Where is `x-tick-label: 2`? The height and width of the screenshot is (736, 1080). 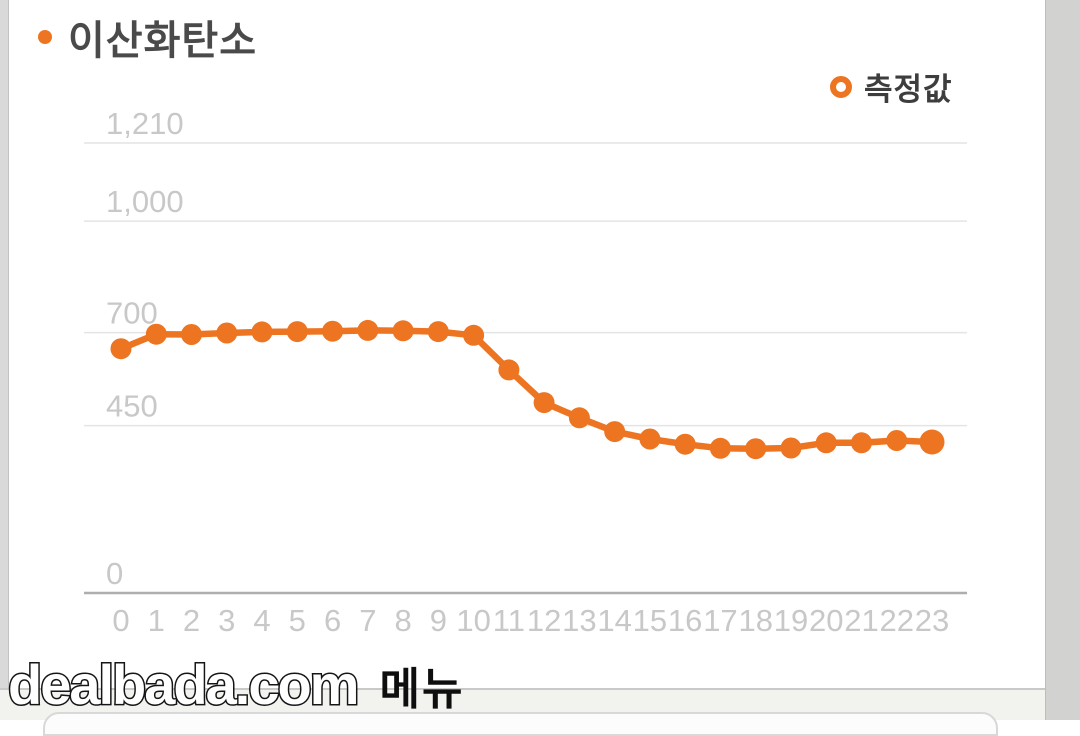 x-tick-label: 2 is located at coordinates (191, 620).